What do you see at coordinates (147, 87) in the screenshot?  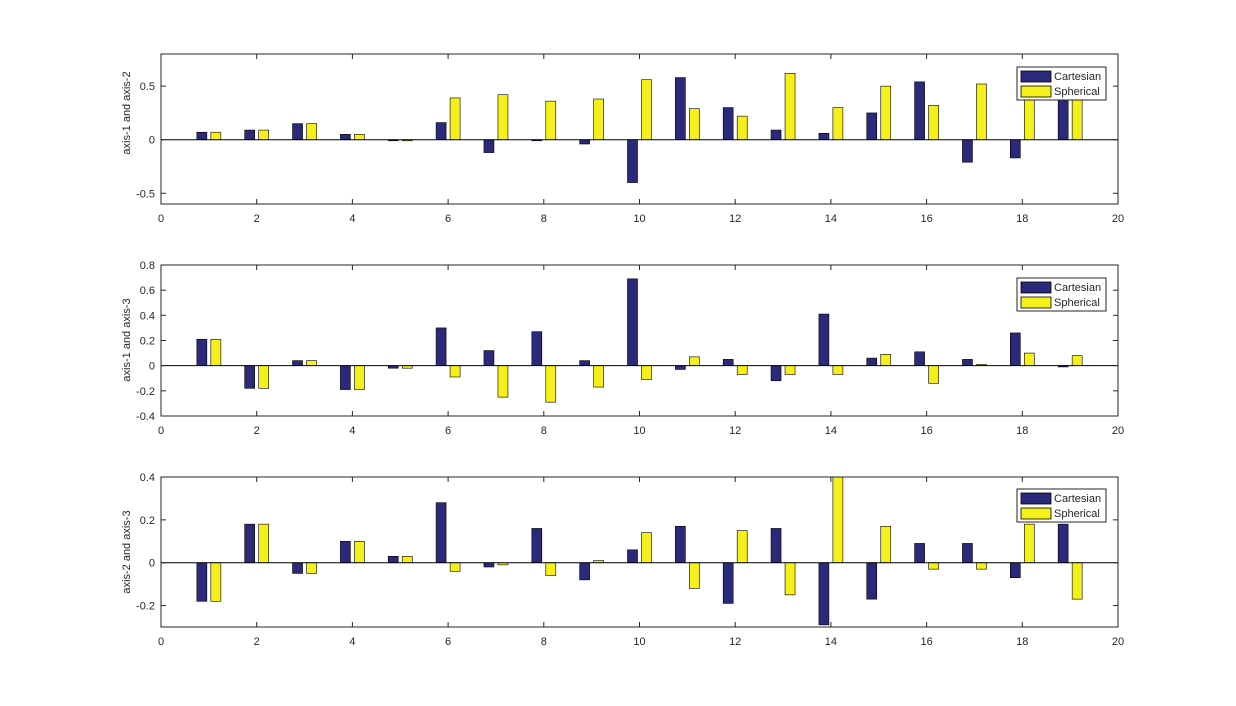 I see `y-tick-label: 0.5` at bounding box center [147, 87].